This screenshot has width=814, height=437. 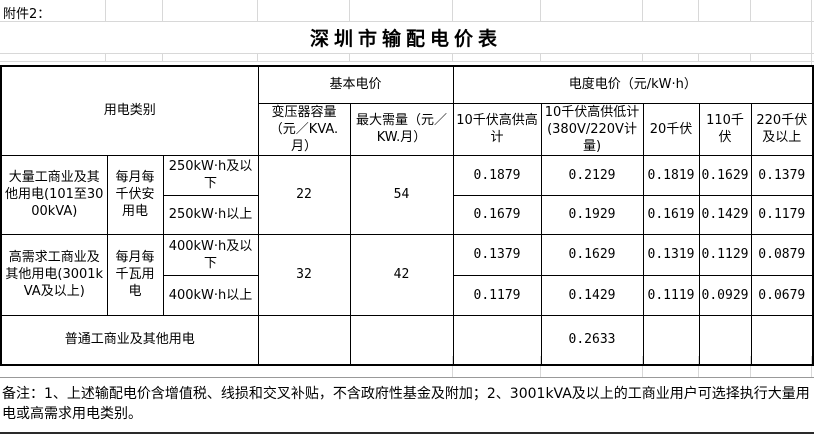 What do you see at coordinates (210, 254) in the screenshot?
I see `tier-label: 400kW·h及以下` at bounding box center [210, 254].